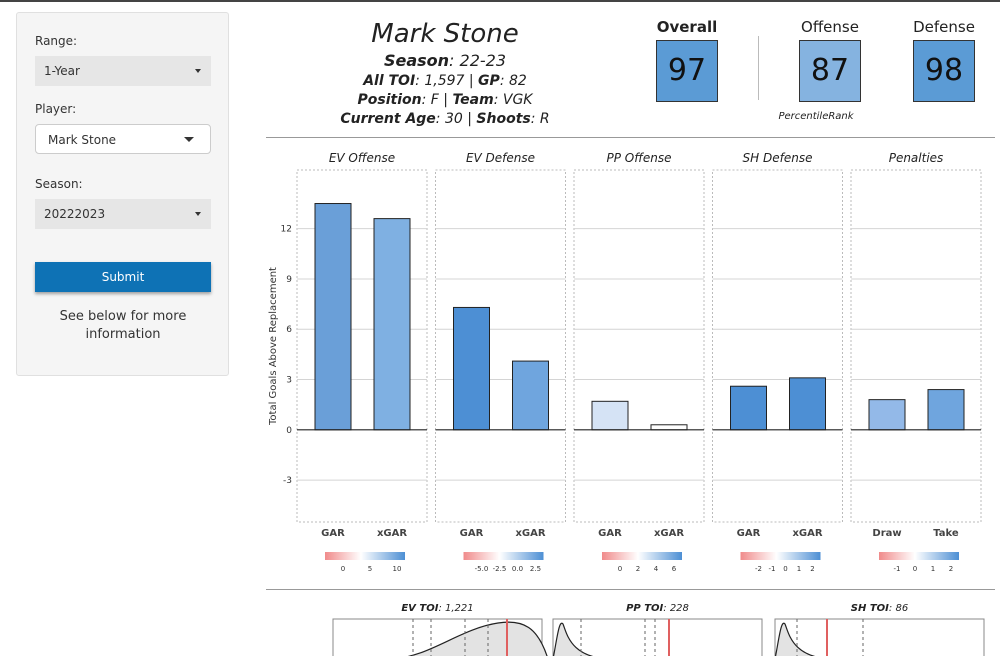  What do you see at coordinates (830, 71) in the screenshot?
I see `offense-value: 87` at bounding box center [830, 71].